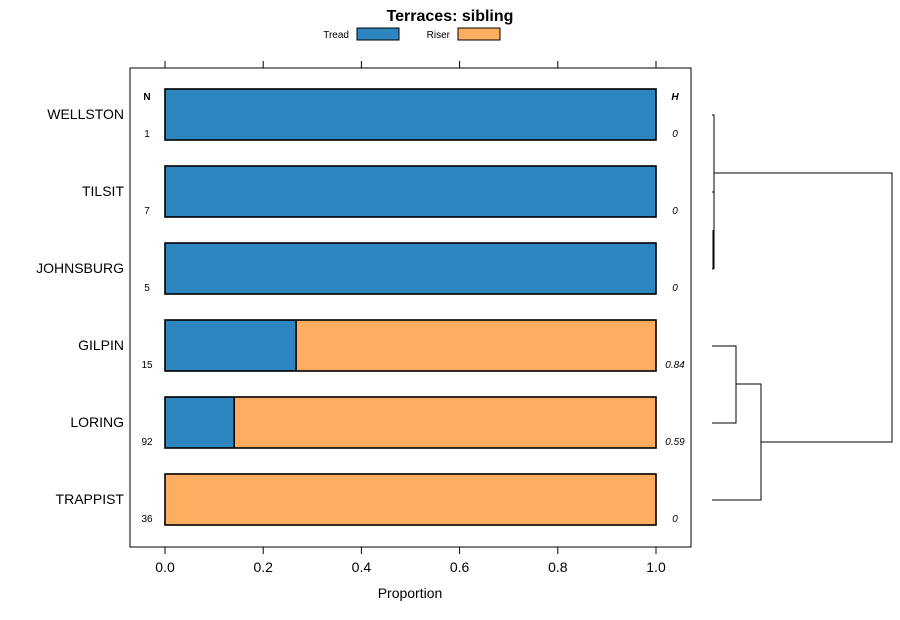 This screenshot has width=900, height=620. Describe the element at coordinates (460, 567) in the screenshot. I see `x-tick-label: 0.6` at that location.